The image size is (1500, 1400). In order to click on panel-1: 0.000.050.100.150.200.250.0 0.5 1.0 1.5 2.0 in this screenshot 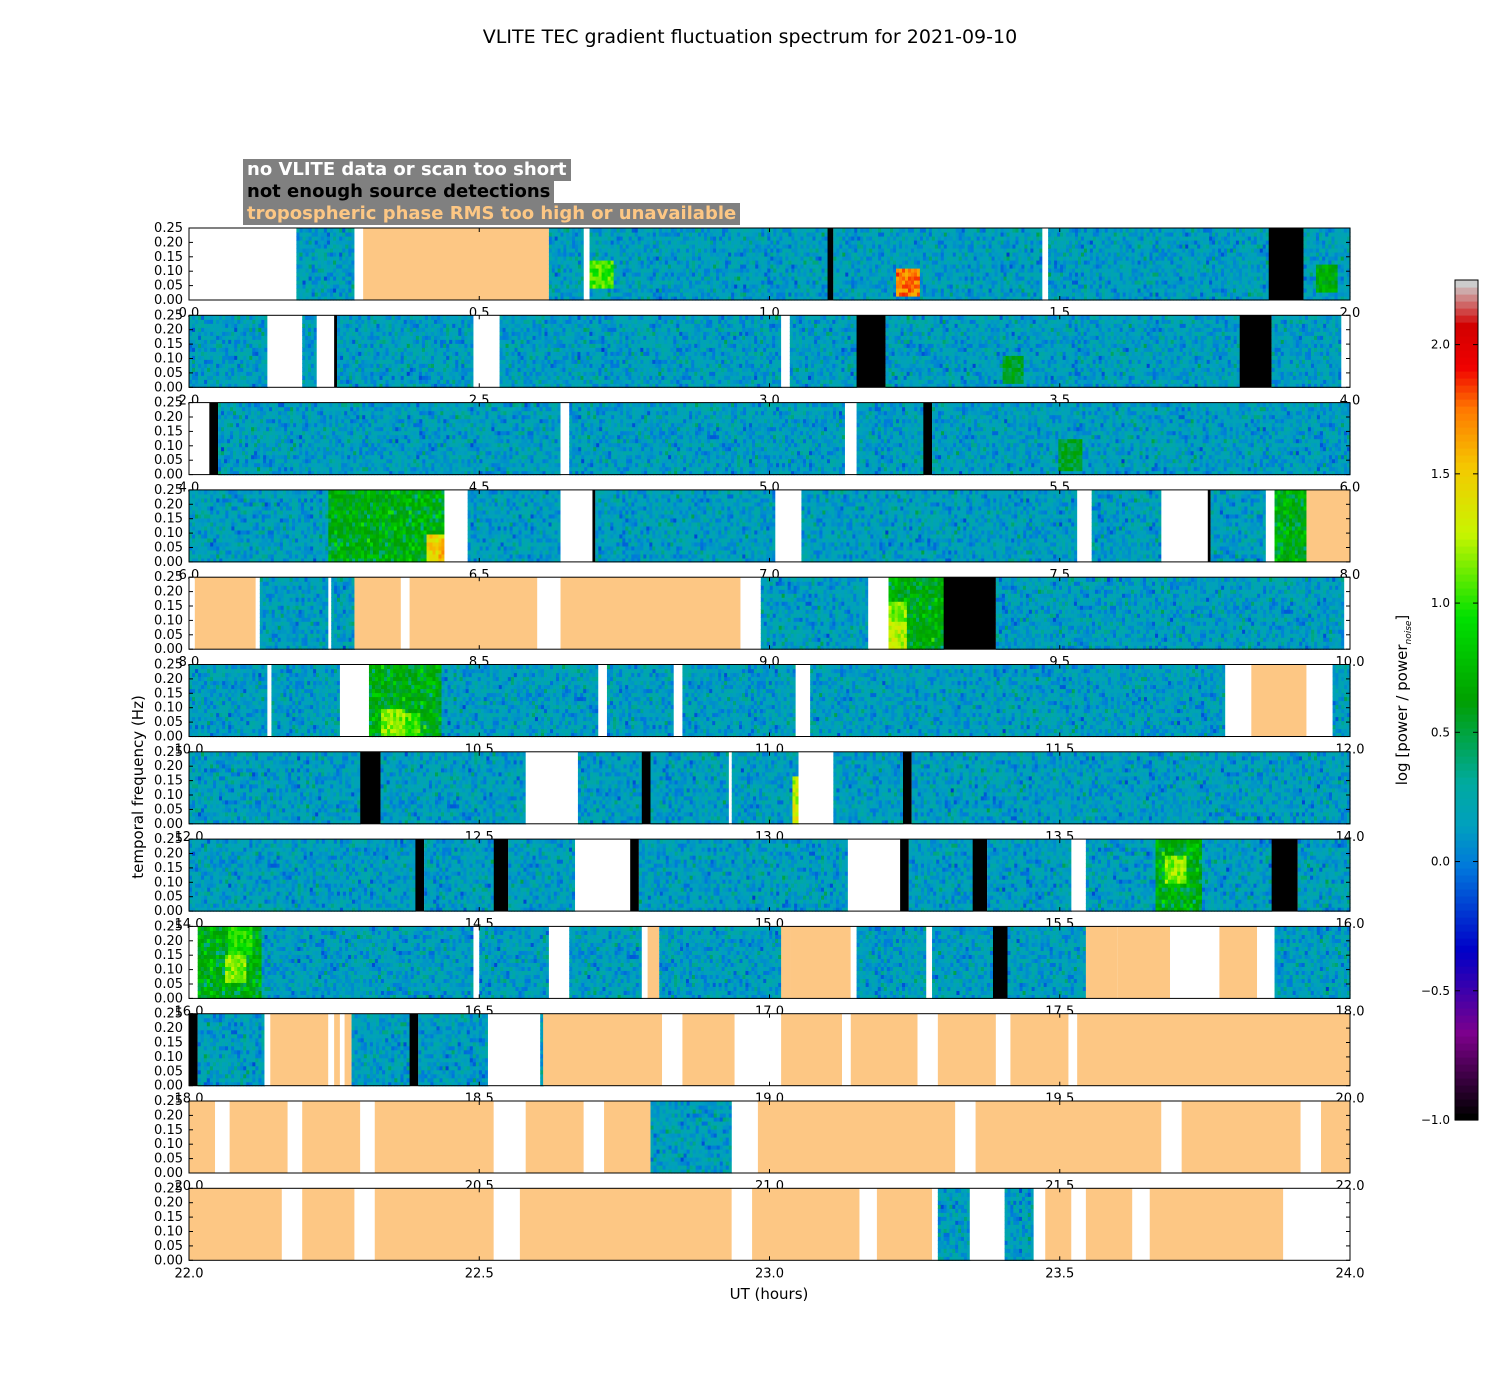, I will do `click(757, 271)`.